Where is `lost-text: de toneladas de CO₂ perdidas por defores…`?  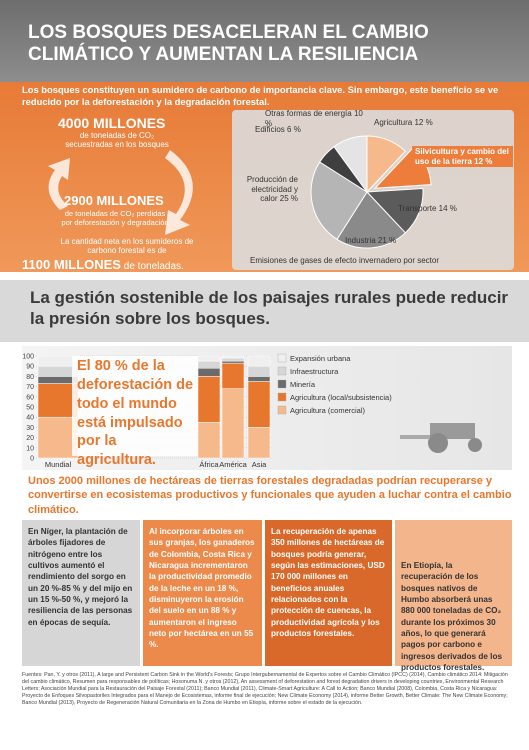
lost-text: de toneladas de CO₂ perdidas por defores… is located at coordinates (115, 218).